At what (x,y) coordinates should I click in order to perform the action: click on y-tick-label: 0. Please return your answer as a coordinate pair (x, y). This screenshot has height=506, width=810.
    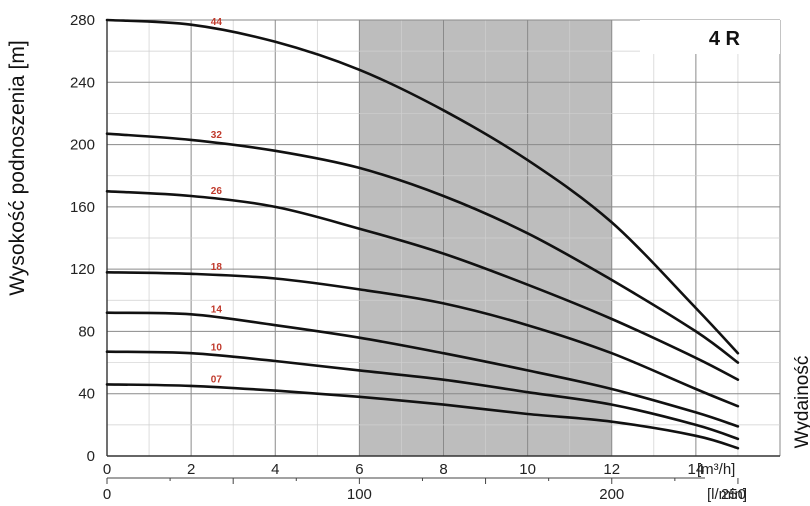
    Looking at the image, I should click on (91, 456).